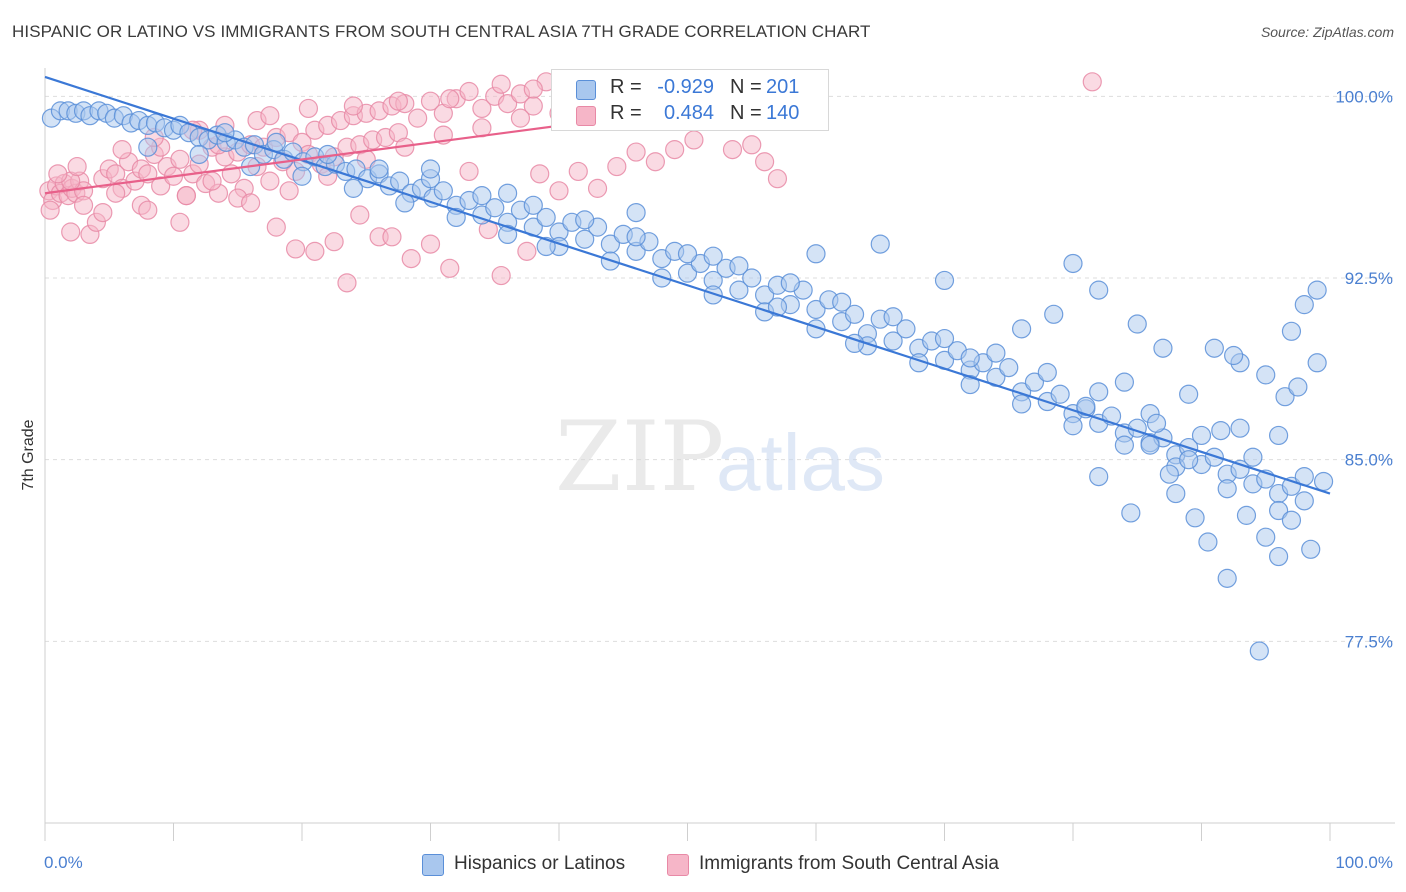  Describe the element at coordinates (540, 863) in the screenshot. I see `legend-label-hispanics: Hispanics or Latinos` at that location.